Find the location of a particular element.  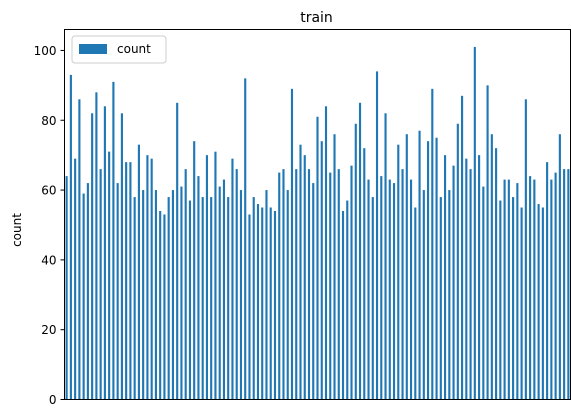

legend-label-count: count is located at coordinates (134, 49).